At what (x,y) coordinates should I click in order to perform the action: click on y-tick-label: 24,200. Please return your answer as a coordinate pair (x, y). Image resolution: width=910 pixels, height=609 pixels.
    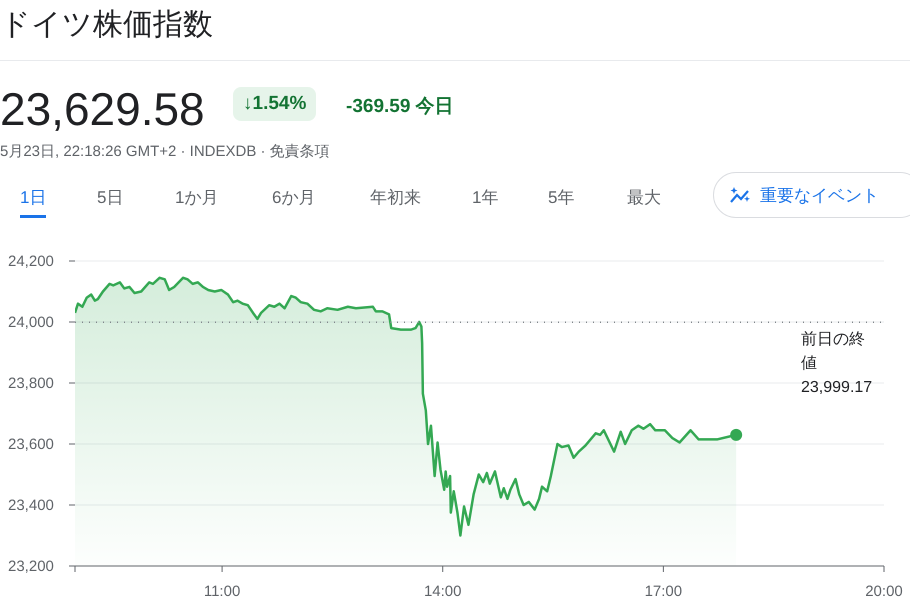
    Looking at the image, I should click on (31, 261).